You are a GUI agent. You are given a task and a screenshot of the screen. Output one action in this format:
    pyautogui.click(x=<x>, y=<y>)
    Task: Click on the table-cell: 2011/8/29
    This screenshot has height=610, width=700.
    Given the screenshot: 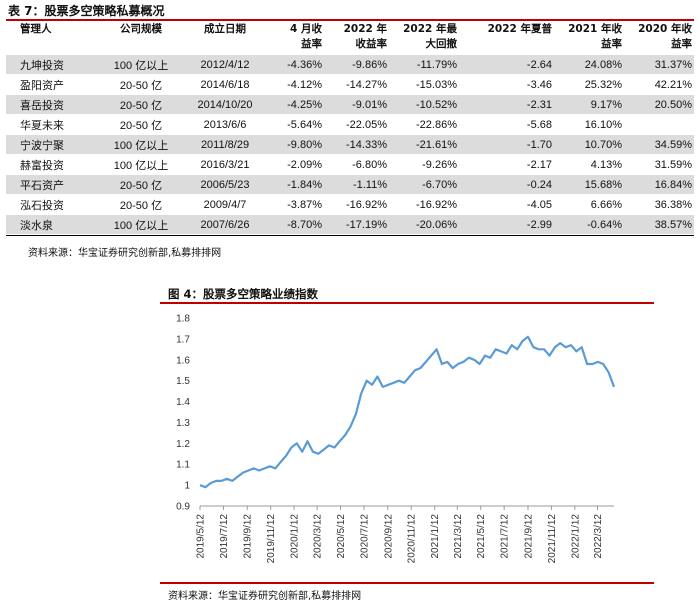 What is the action you would take?
    pyautogui.click(x=225, y=144)
    